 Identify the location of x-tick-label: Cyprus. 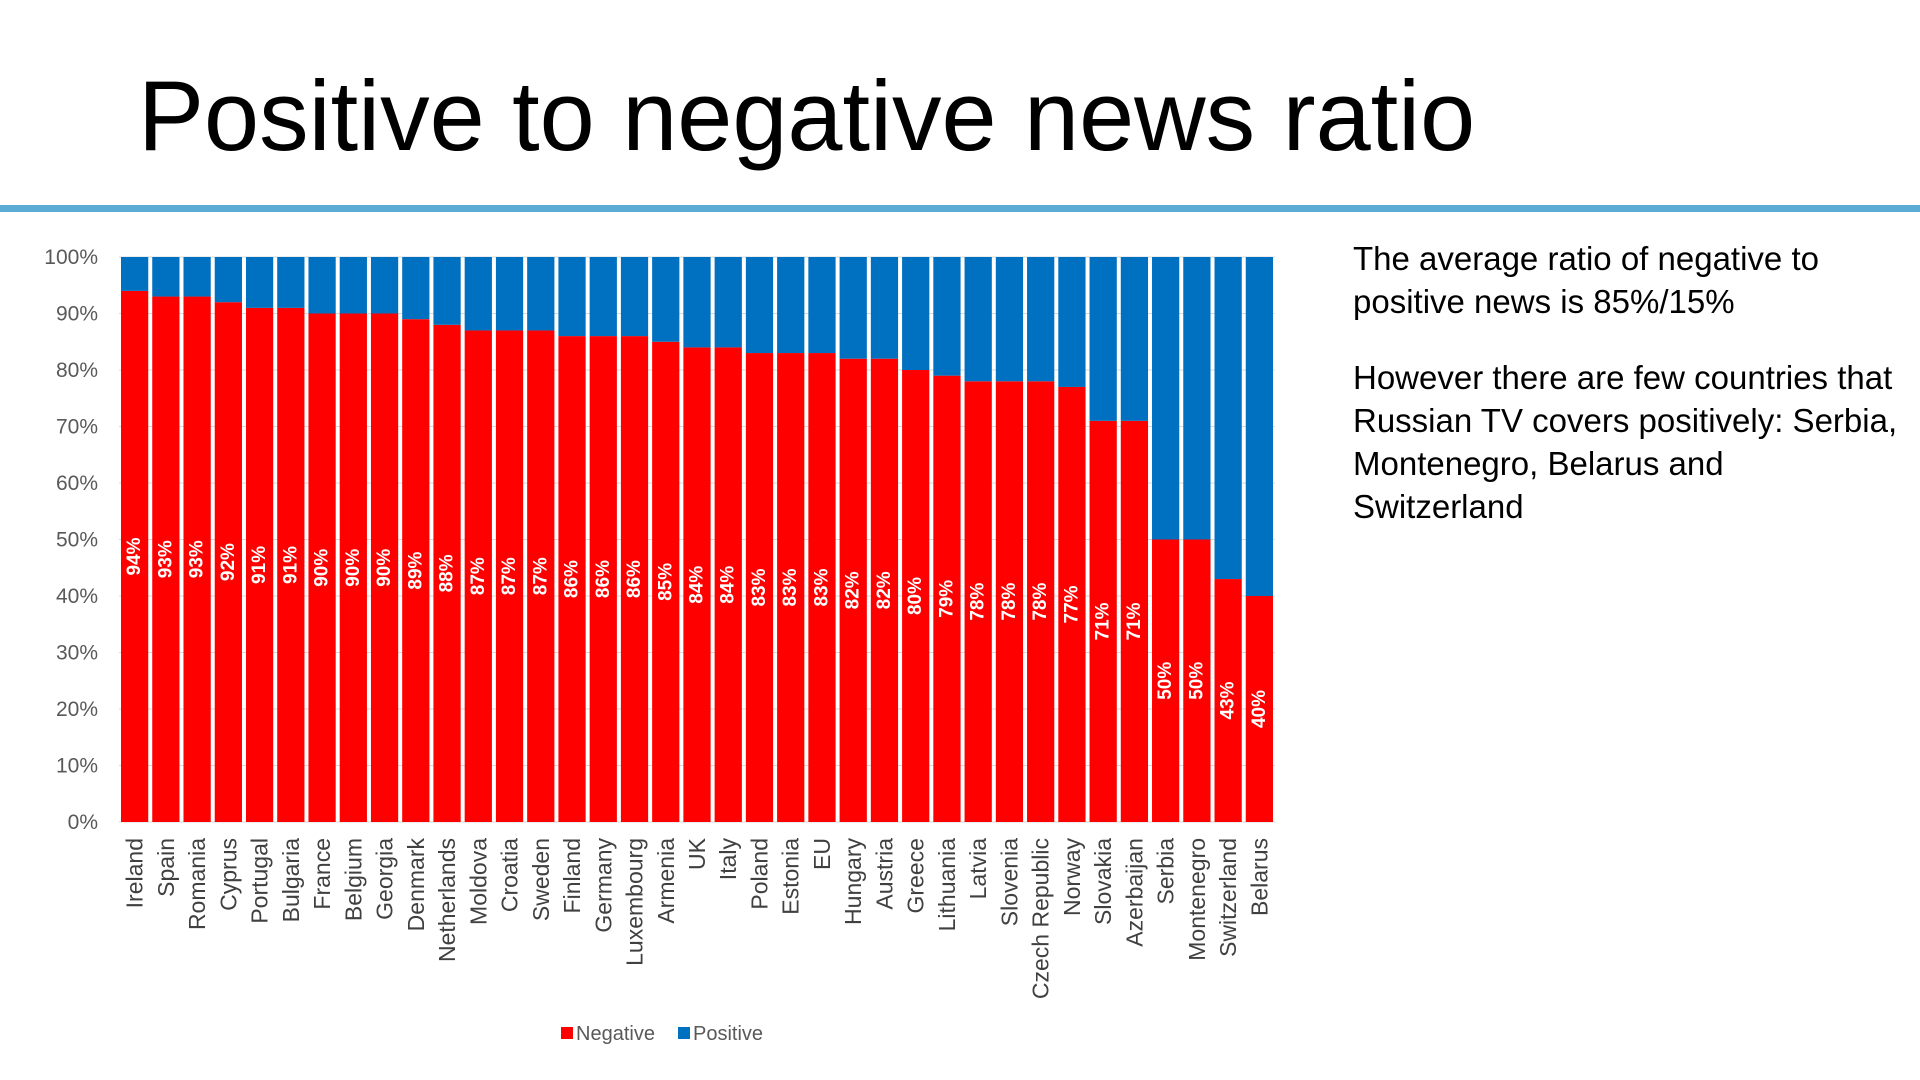
(228, 874).